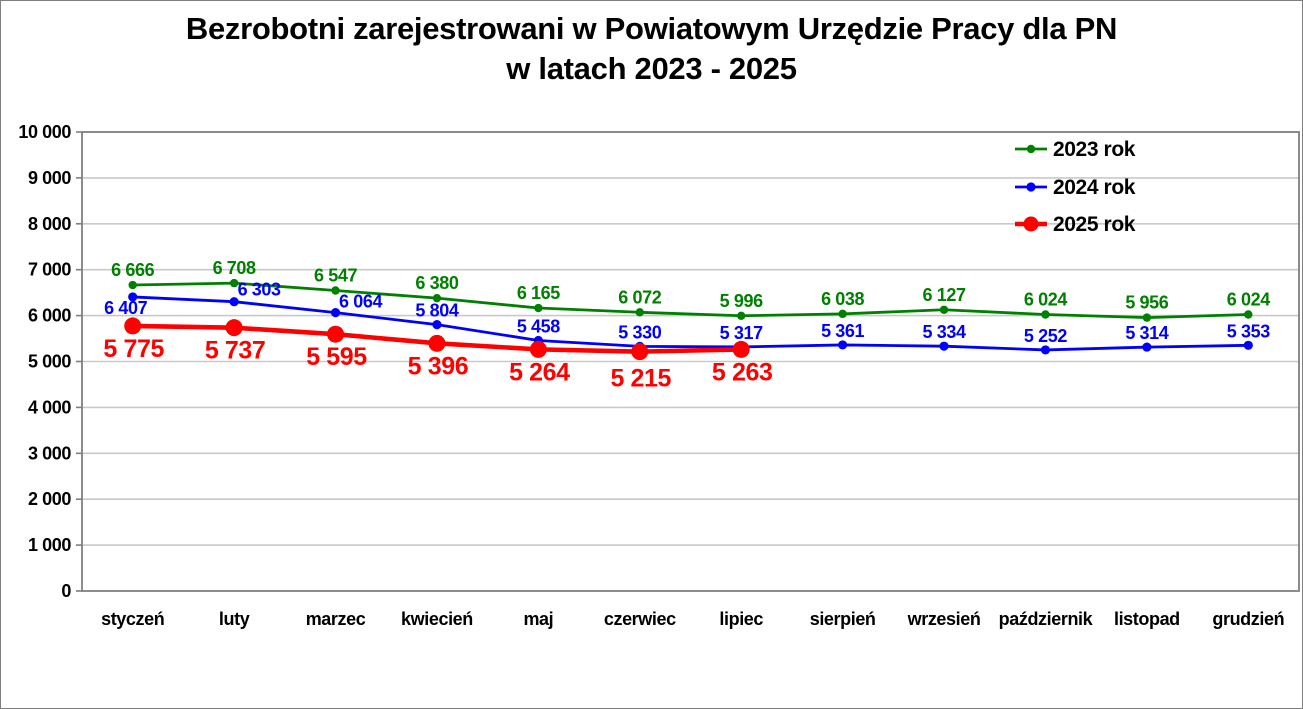  Describe the element at coordinates (1248, 331) in the screenshot. I see `series-2024-rok-value-label: 5 353` at that location.